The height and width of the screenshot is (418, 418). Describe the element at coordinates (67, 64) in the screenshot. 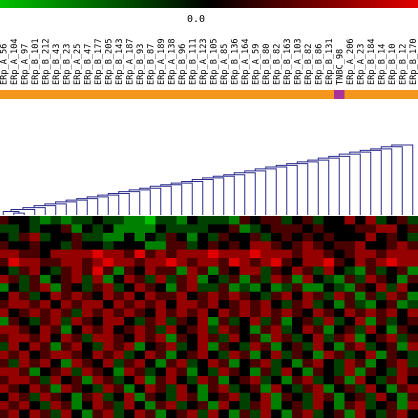

I see `sample-label: ERp_B_23` at that location.